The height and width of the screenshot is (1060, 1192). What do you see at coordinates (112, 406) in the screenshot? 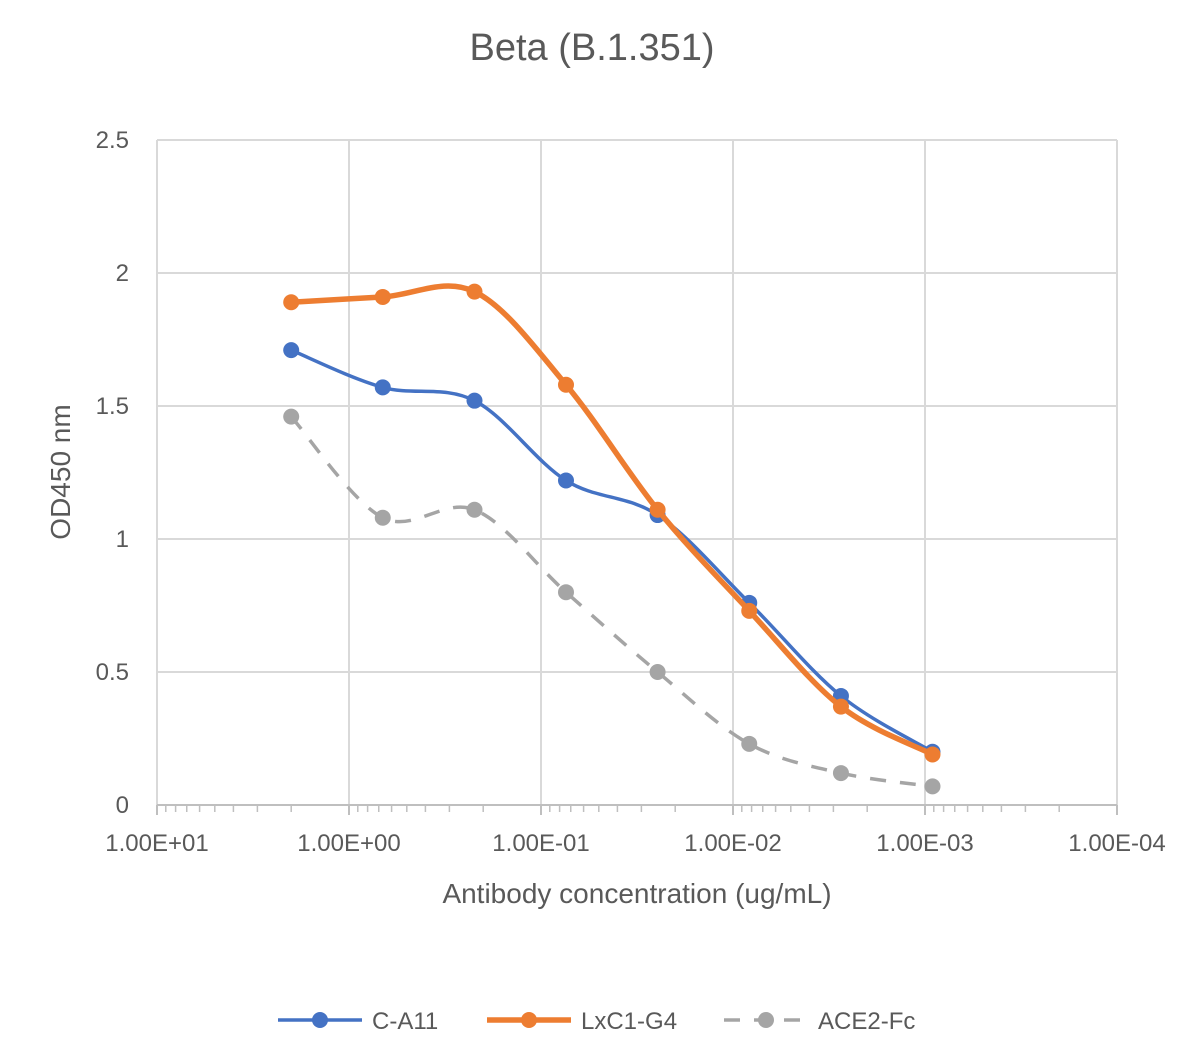
I see `y-tick-label: 1.5` at bounding box center [112, 406].